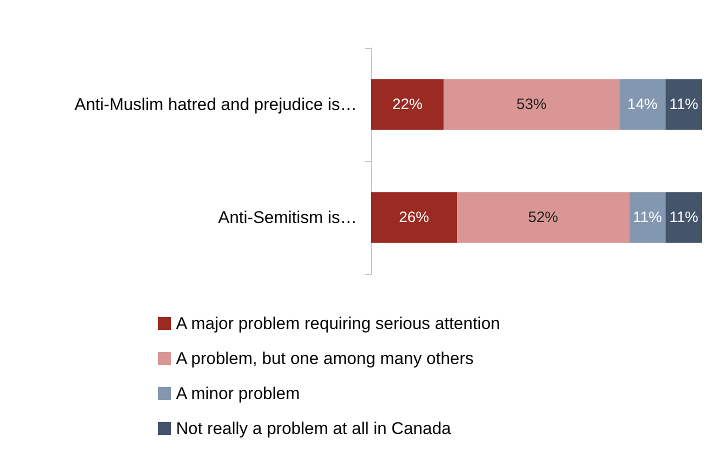  What do you see at coordinates (314, 428) in the screenshot?
I see `legend-label: Not really a problem at all in Canada` at bounding box center [314, 428].